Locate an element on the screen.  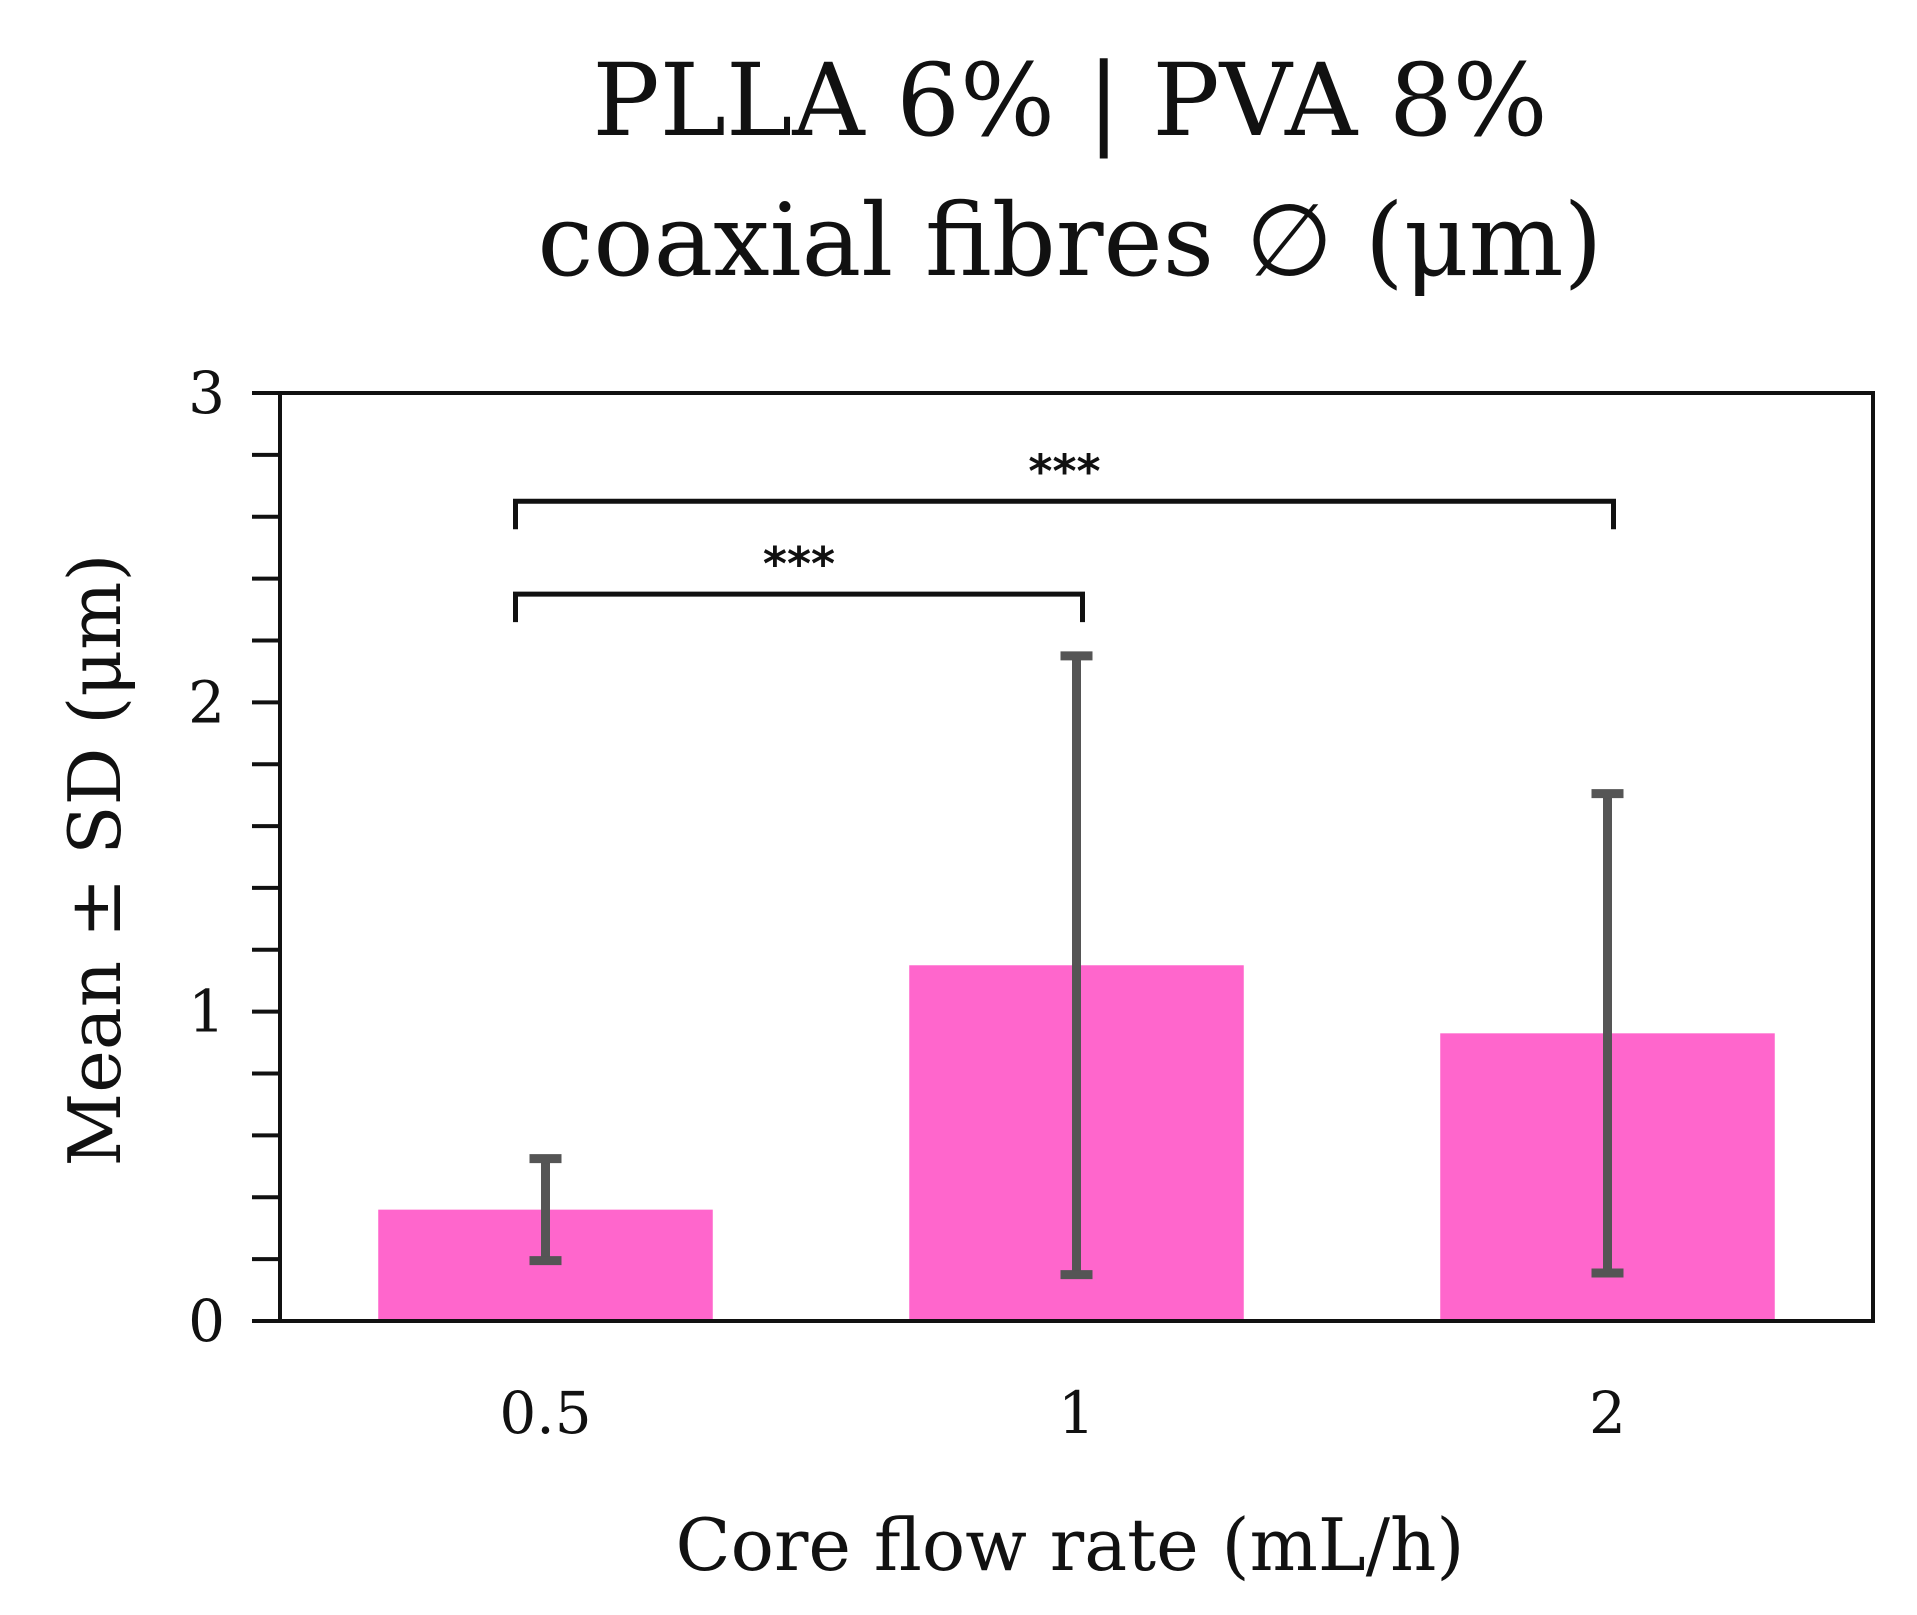
x-tick-label: 0.5 is located at coordinates (545, 1413).